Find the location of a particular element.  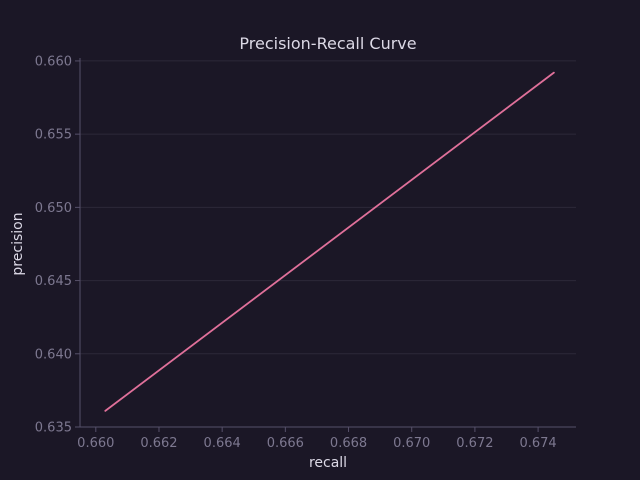

x-tick-label: 0.660 is located at coordinates (95, 443).